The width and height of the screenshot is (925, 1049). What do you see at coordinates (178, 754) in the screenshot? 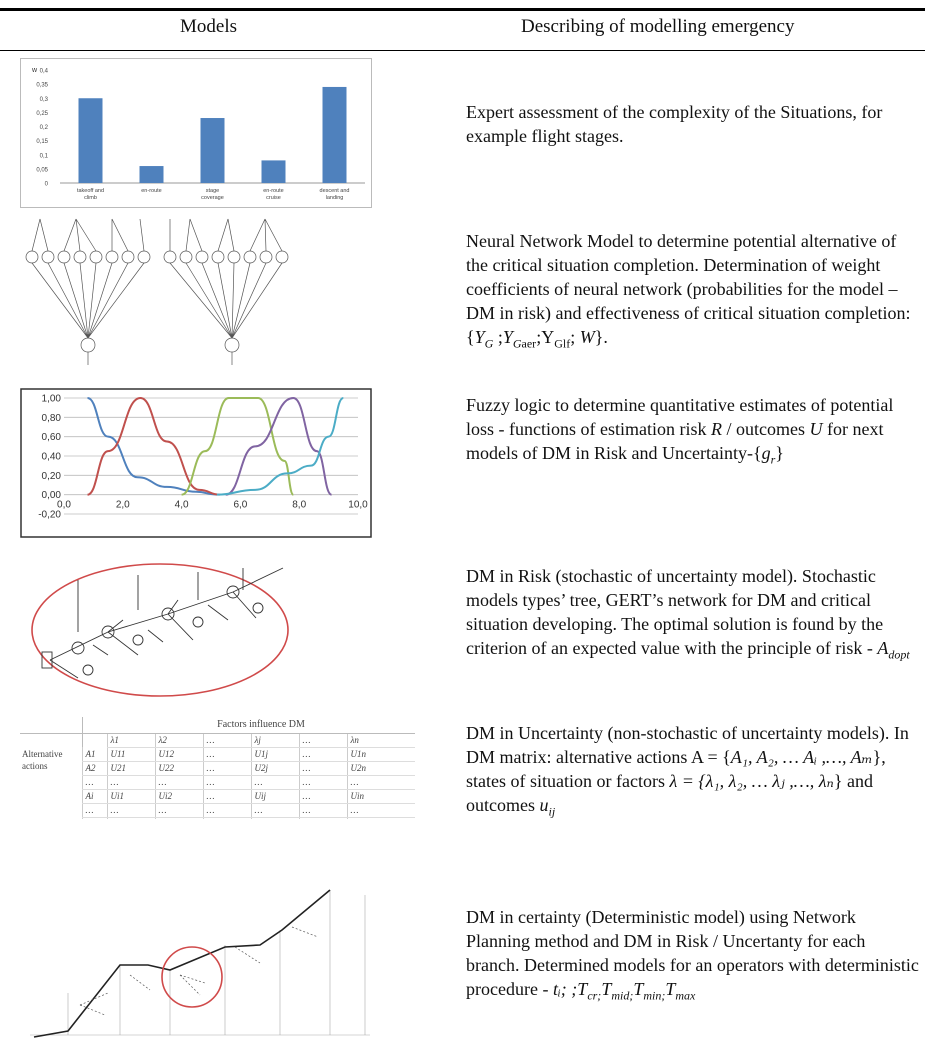
I see `matrix-cell: U12` at bounding box center [178, 754].